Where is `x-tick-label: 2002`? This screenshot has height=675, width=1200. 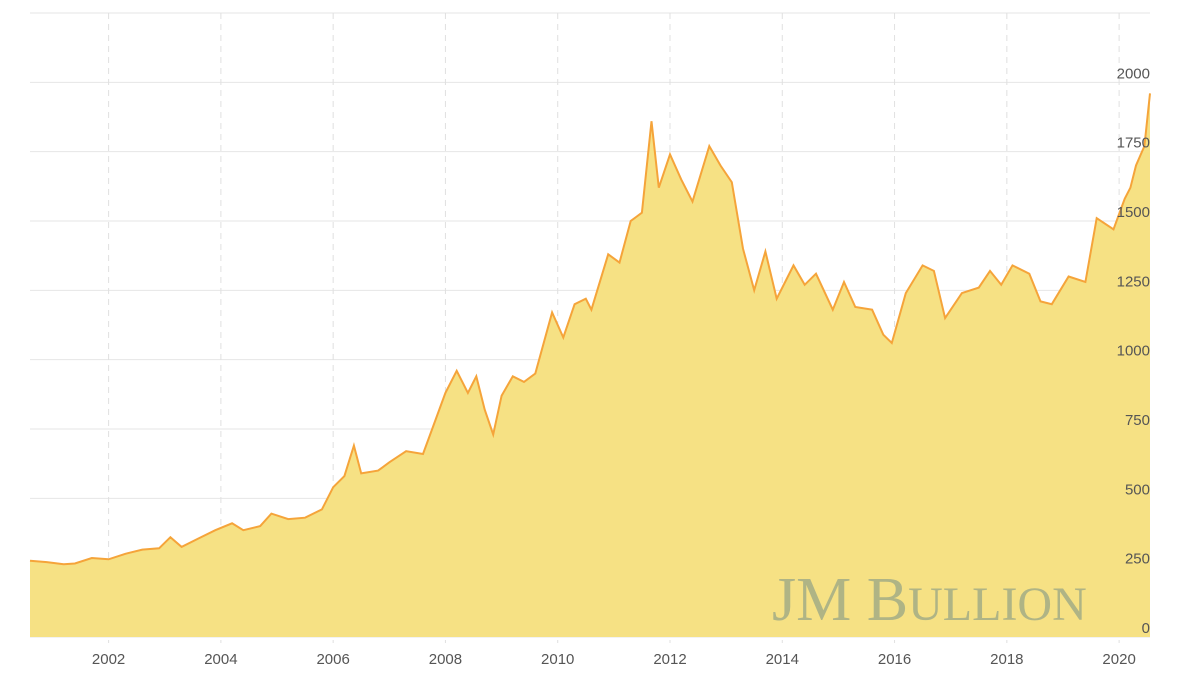 x-tick-label: 2002 is located at coordinates (108, 659).